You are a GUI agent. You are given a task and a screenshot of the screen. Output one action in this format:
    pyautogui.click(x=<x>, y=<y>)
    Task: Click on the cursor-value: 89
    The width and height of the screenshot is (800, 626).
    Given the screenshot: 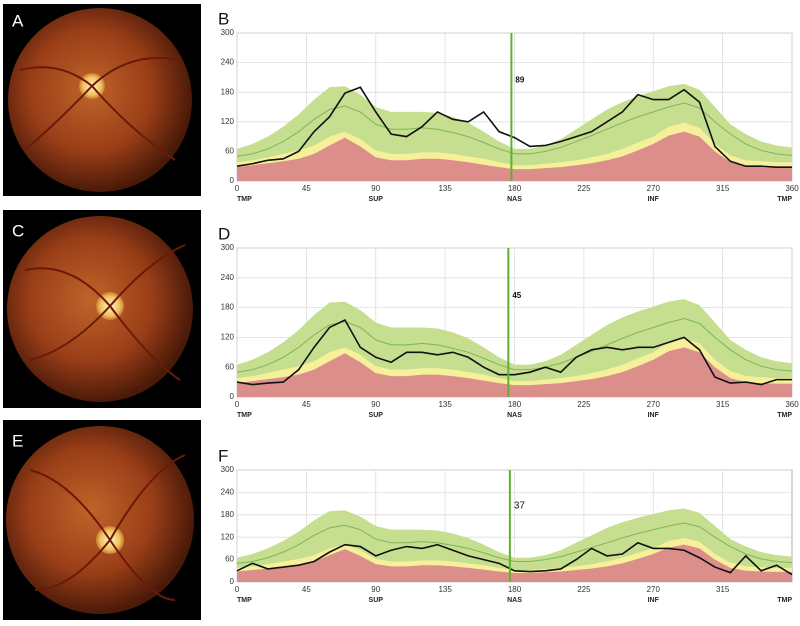 What is the action you would take?
    pyautogui.click(x=519, y=79)
    